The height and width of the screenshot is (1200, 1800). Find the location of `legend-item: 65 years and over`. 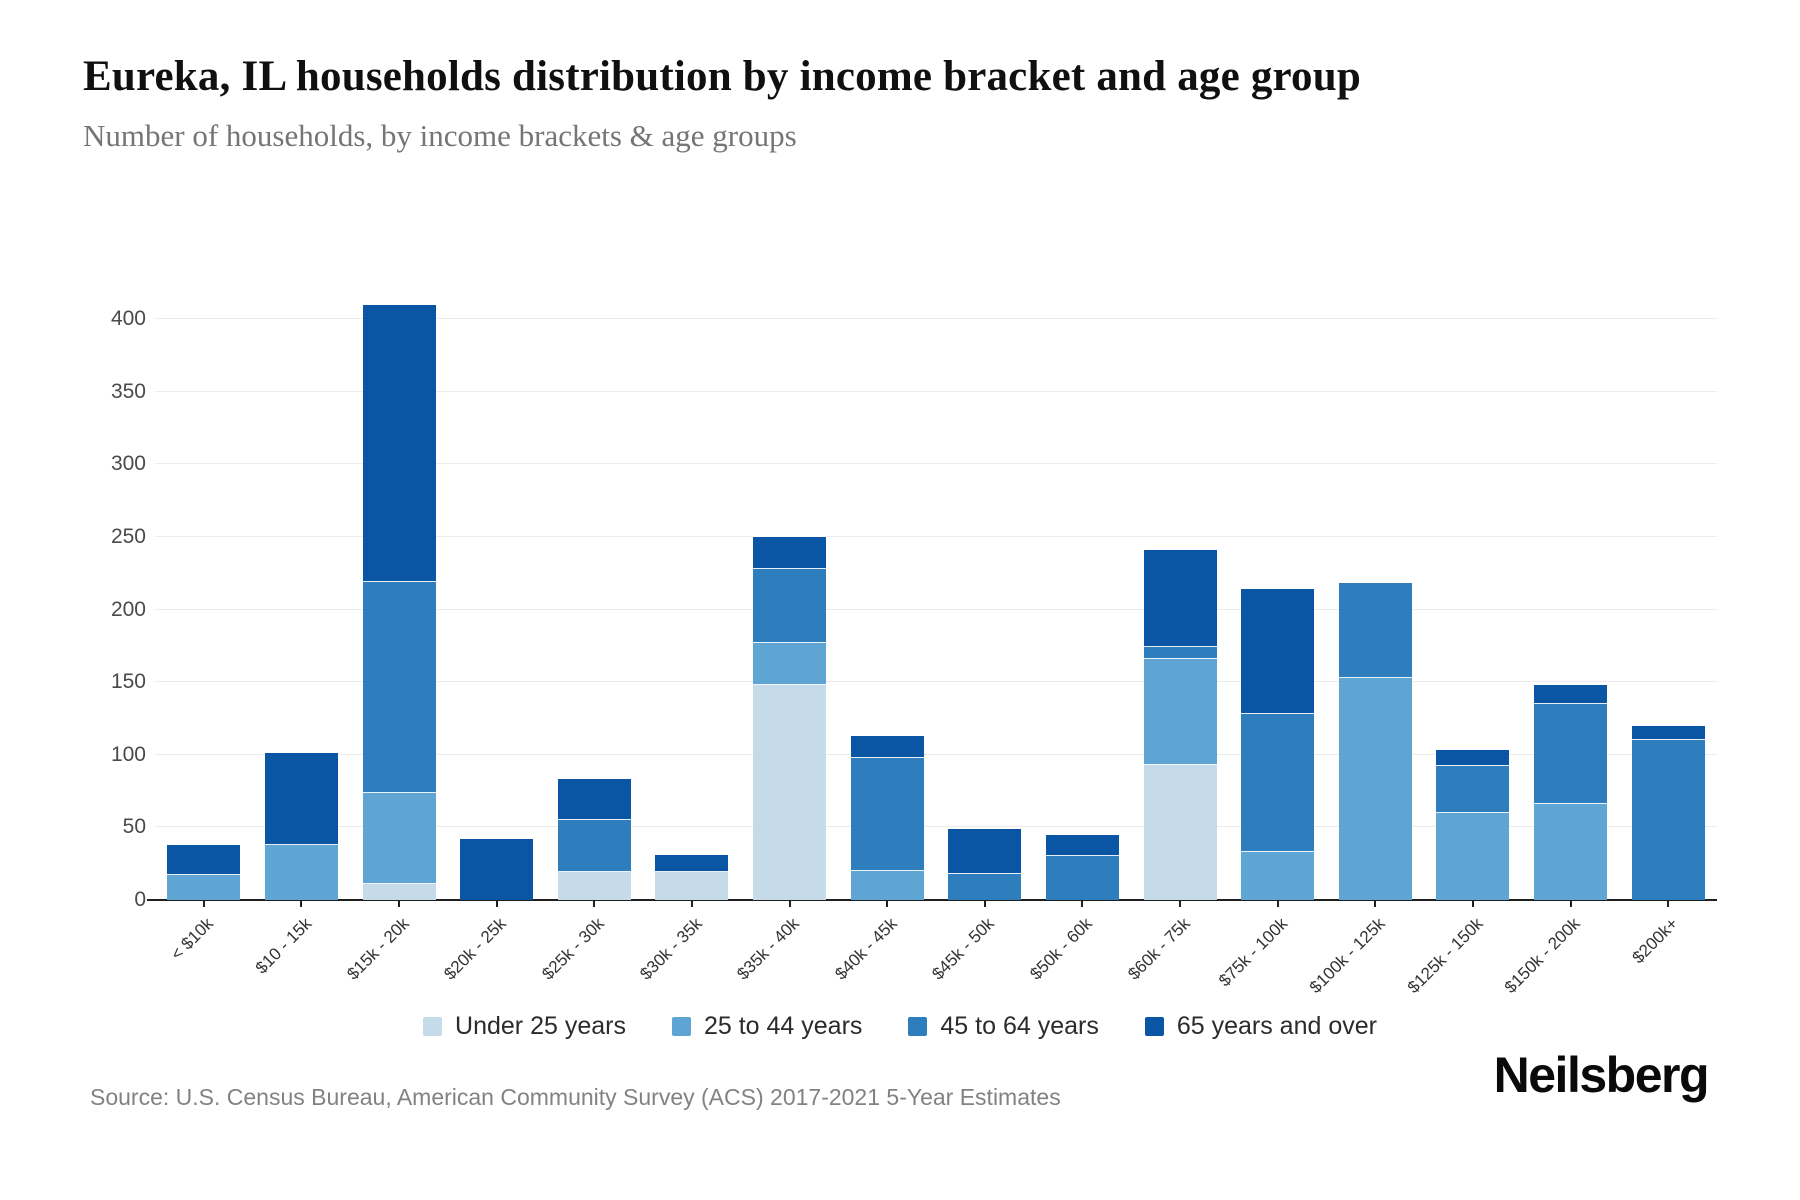

legend-item: 65 years and over is located at coordinates (1260, 1026).